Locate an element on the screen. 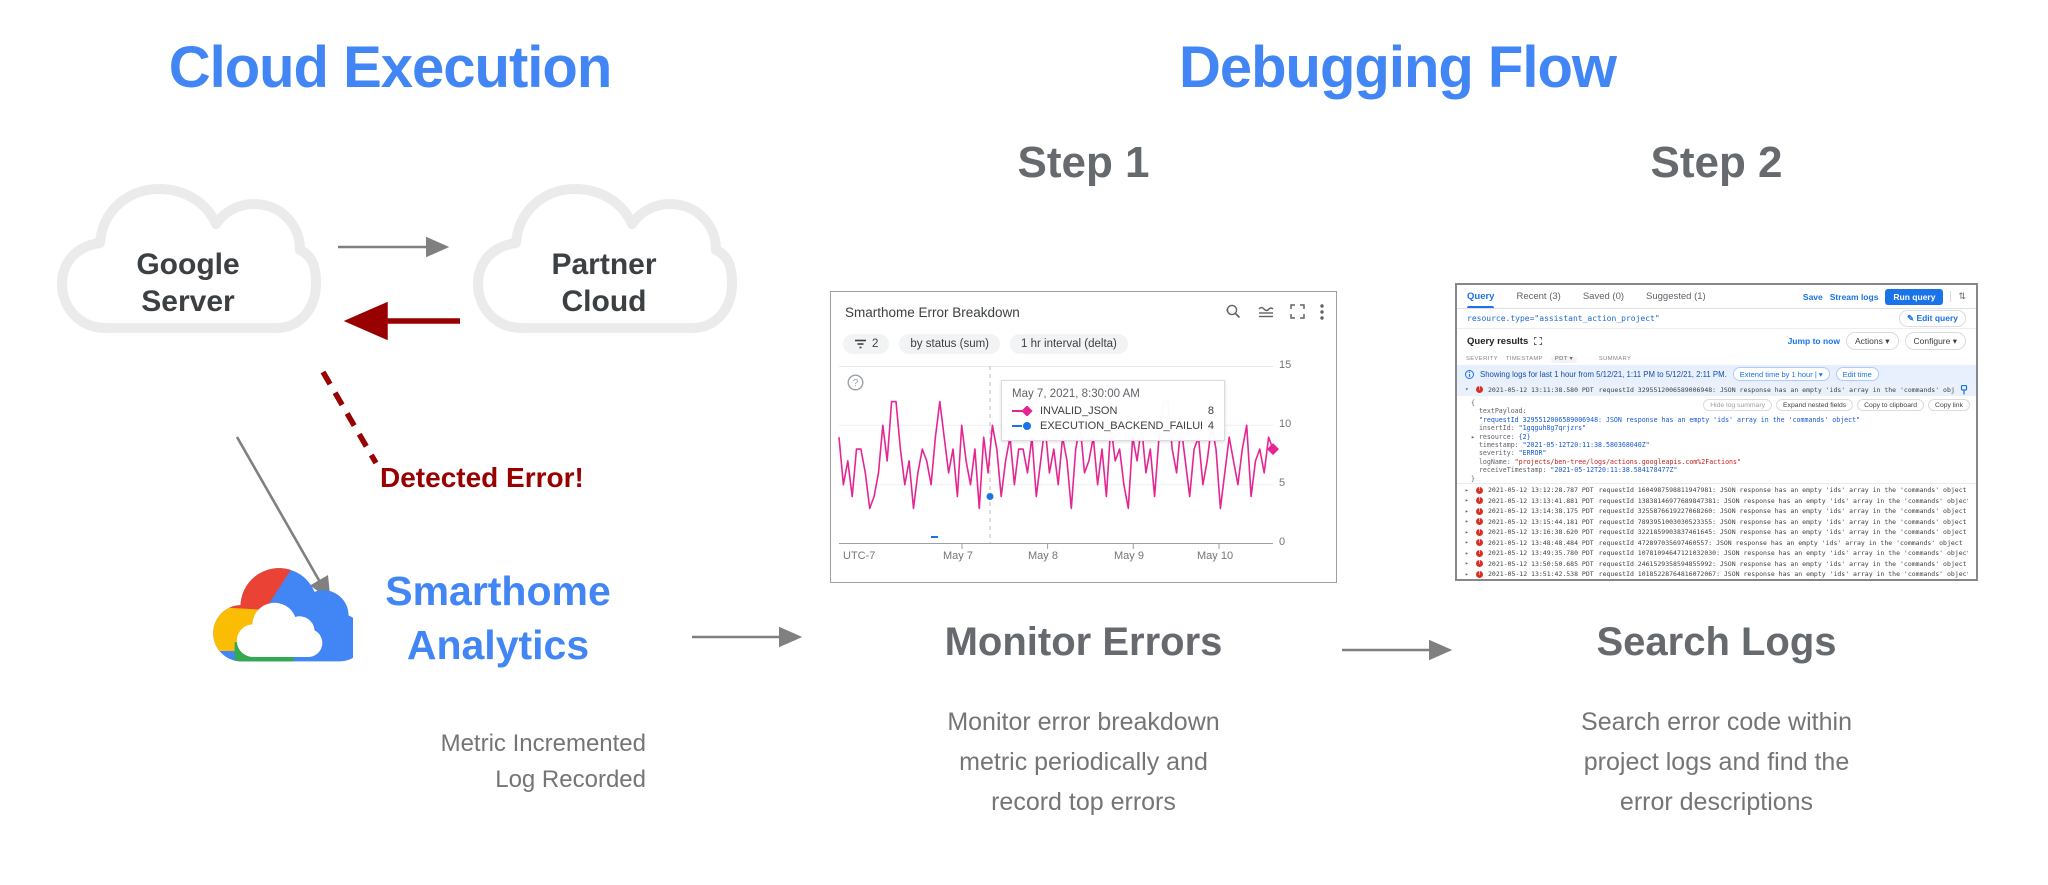 The width and height of the screenshot is (2048, 885). edit-query-button: ✎ Edit query is located at coordinates (1932, 318).